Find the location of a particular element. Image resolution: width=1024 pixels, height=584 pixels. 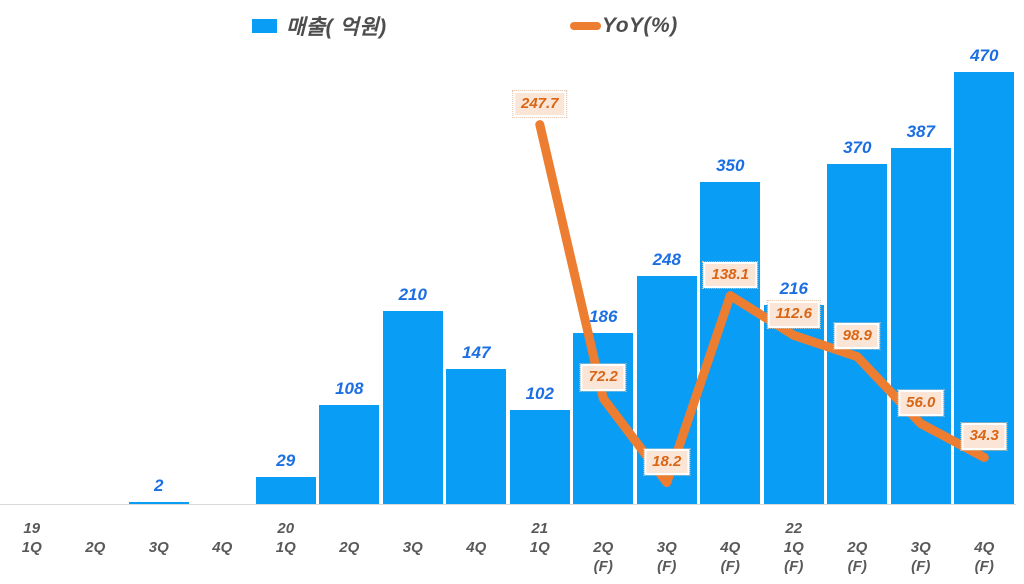

revenue-bar-20-1Q is located at coordinates (285, 490).